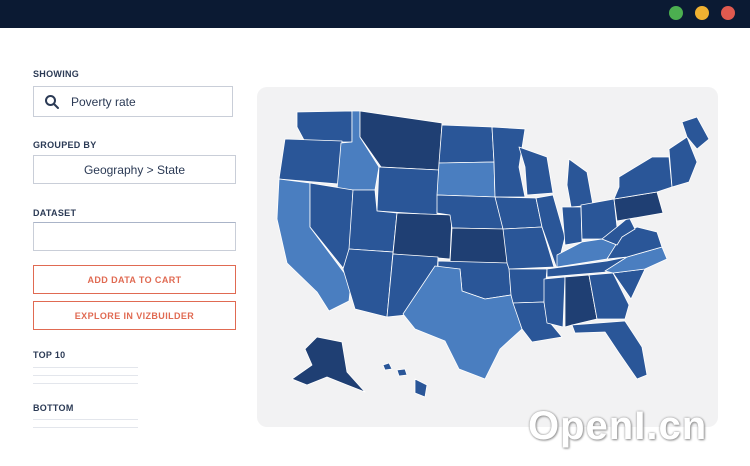 The image size is (750, 466). I want to click on state-fl, so click(609, 350).